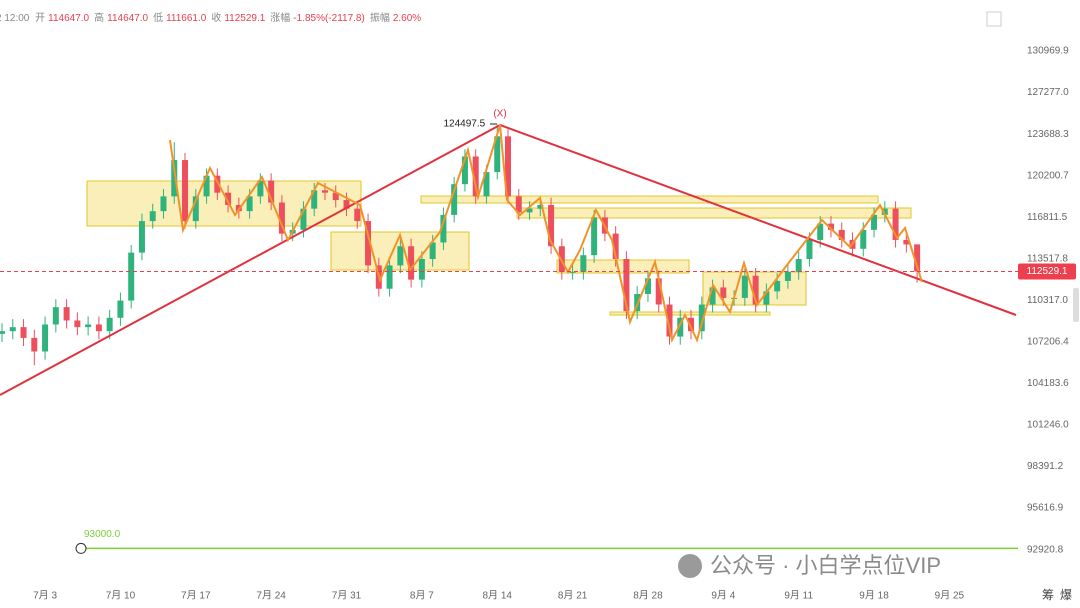  What do you see at coordinates (950, 596) in the screenshot?
I see `x-tick-label: 9月 25` at bounding box center [950, 596].